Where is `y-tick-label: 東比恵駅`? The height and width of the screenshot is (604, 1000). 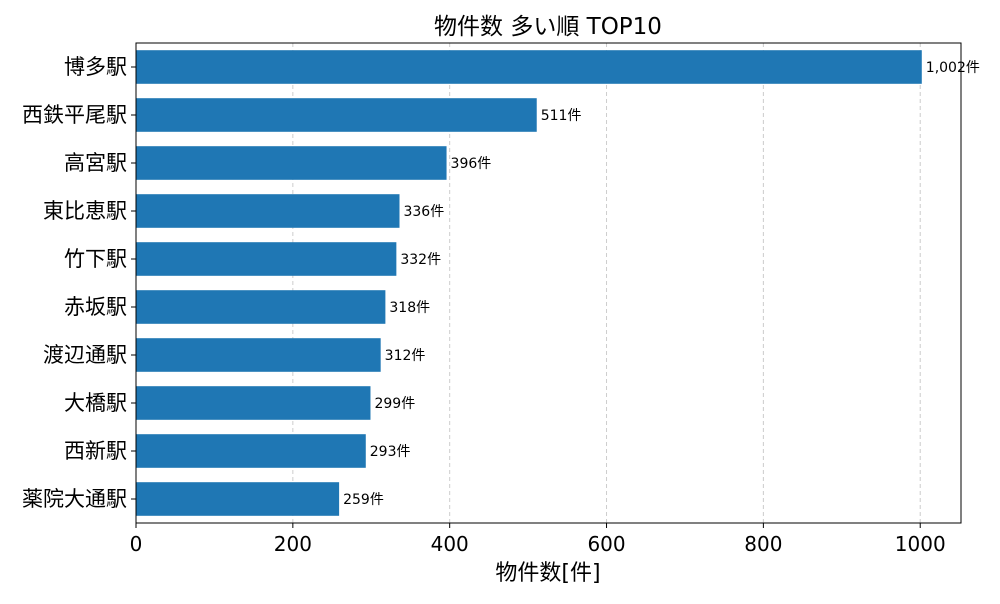
y-tick-label: 東比恵駅 is located at coordinates (85, 211).